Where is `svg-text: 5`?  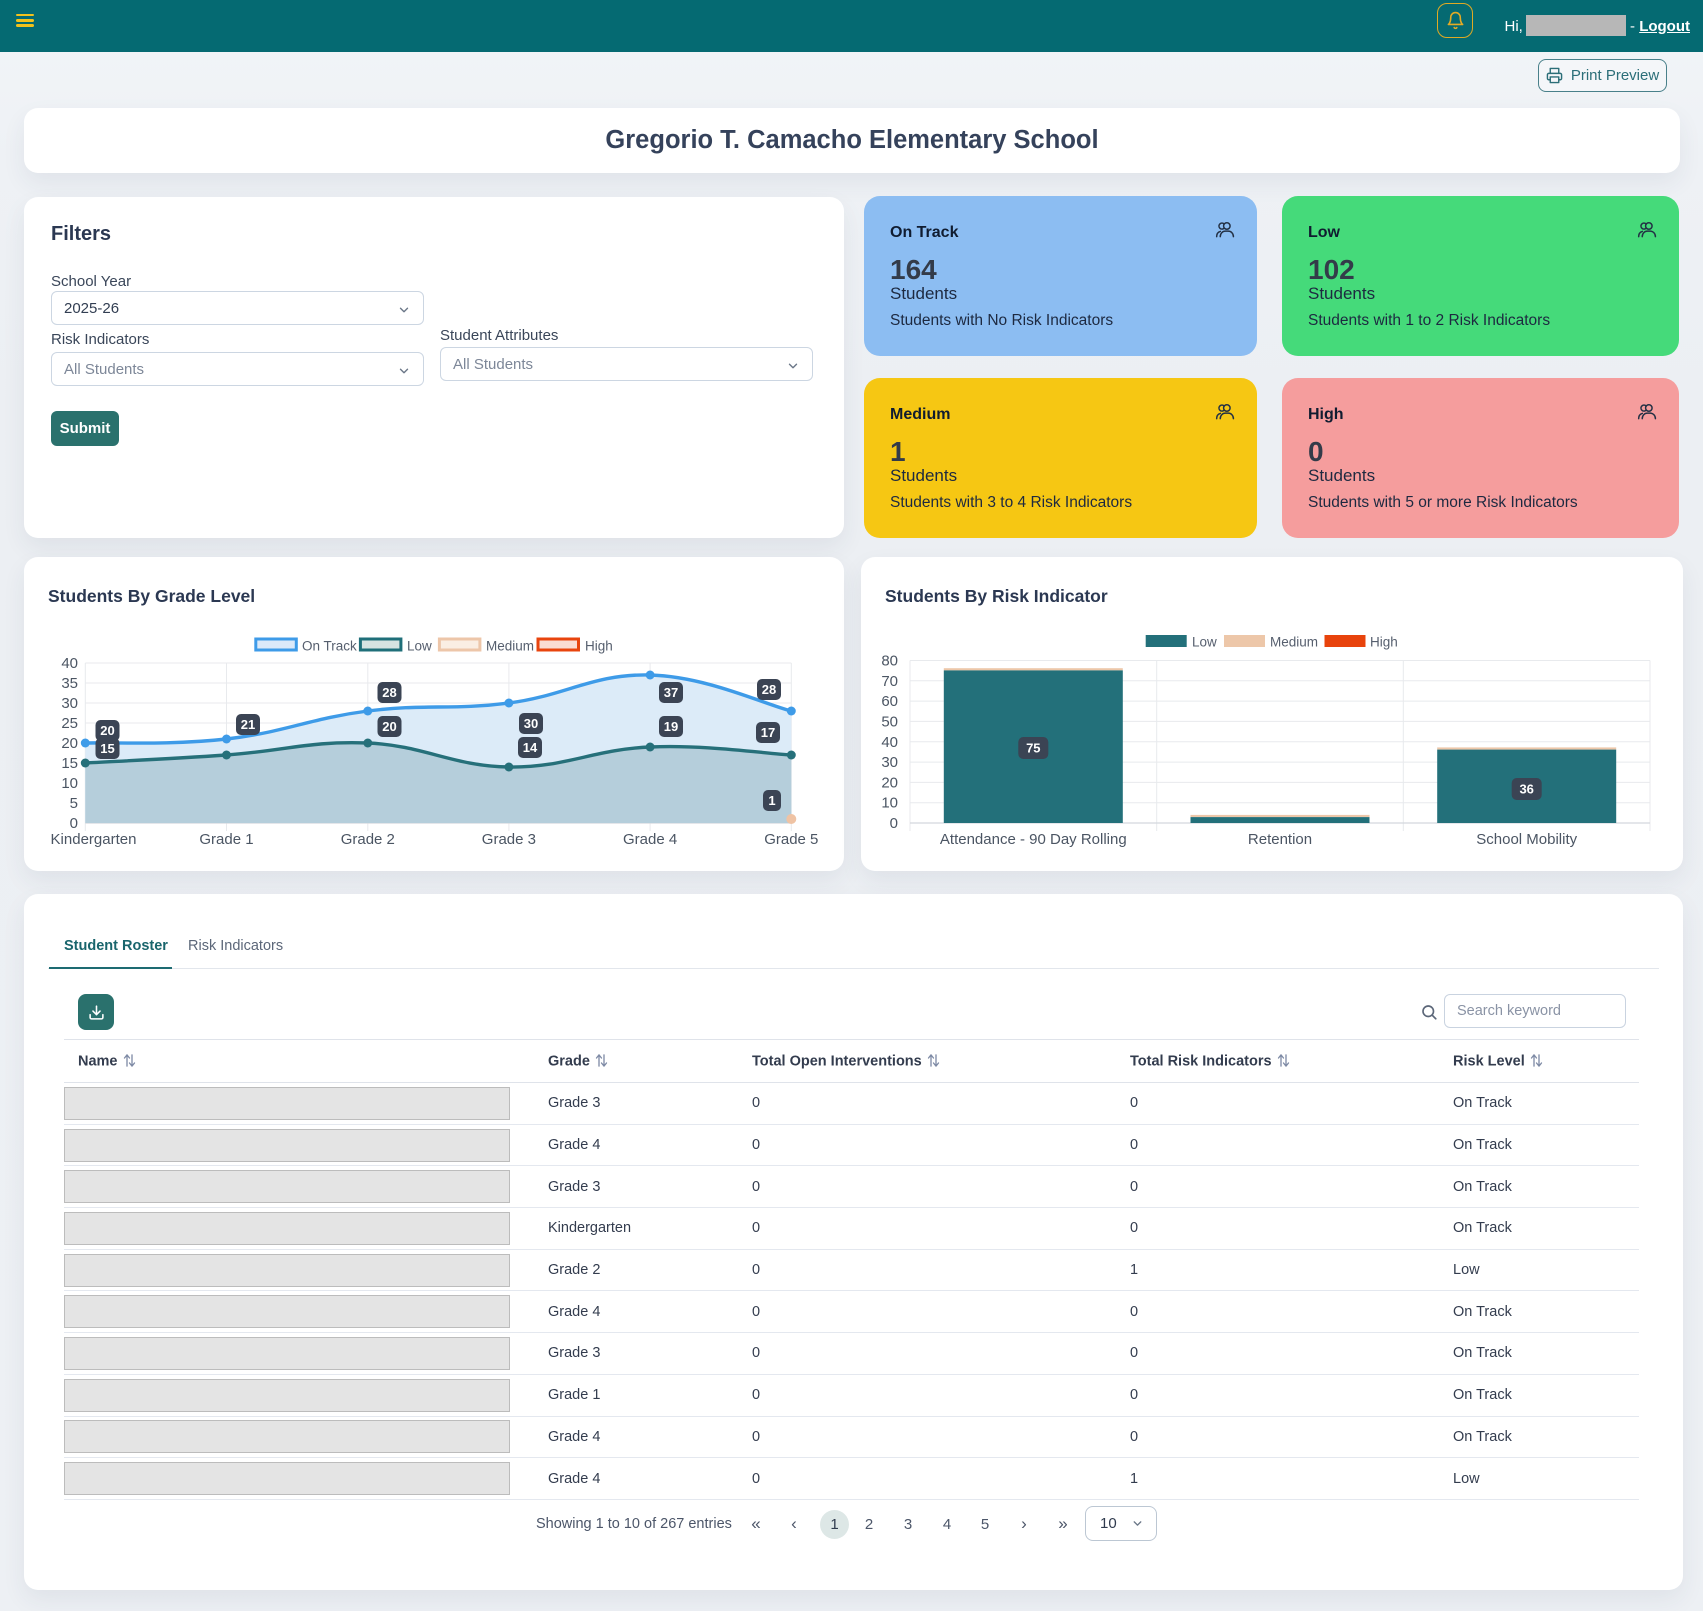
svg-text: 5 is located at coordinates (74, 803).